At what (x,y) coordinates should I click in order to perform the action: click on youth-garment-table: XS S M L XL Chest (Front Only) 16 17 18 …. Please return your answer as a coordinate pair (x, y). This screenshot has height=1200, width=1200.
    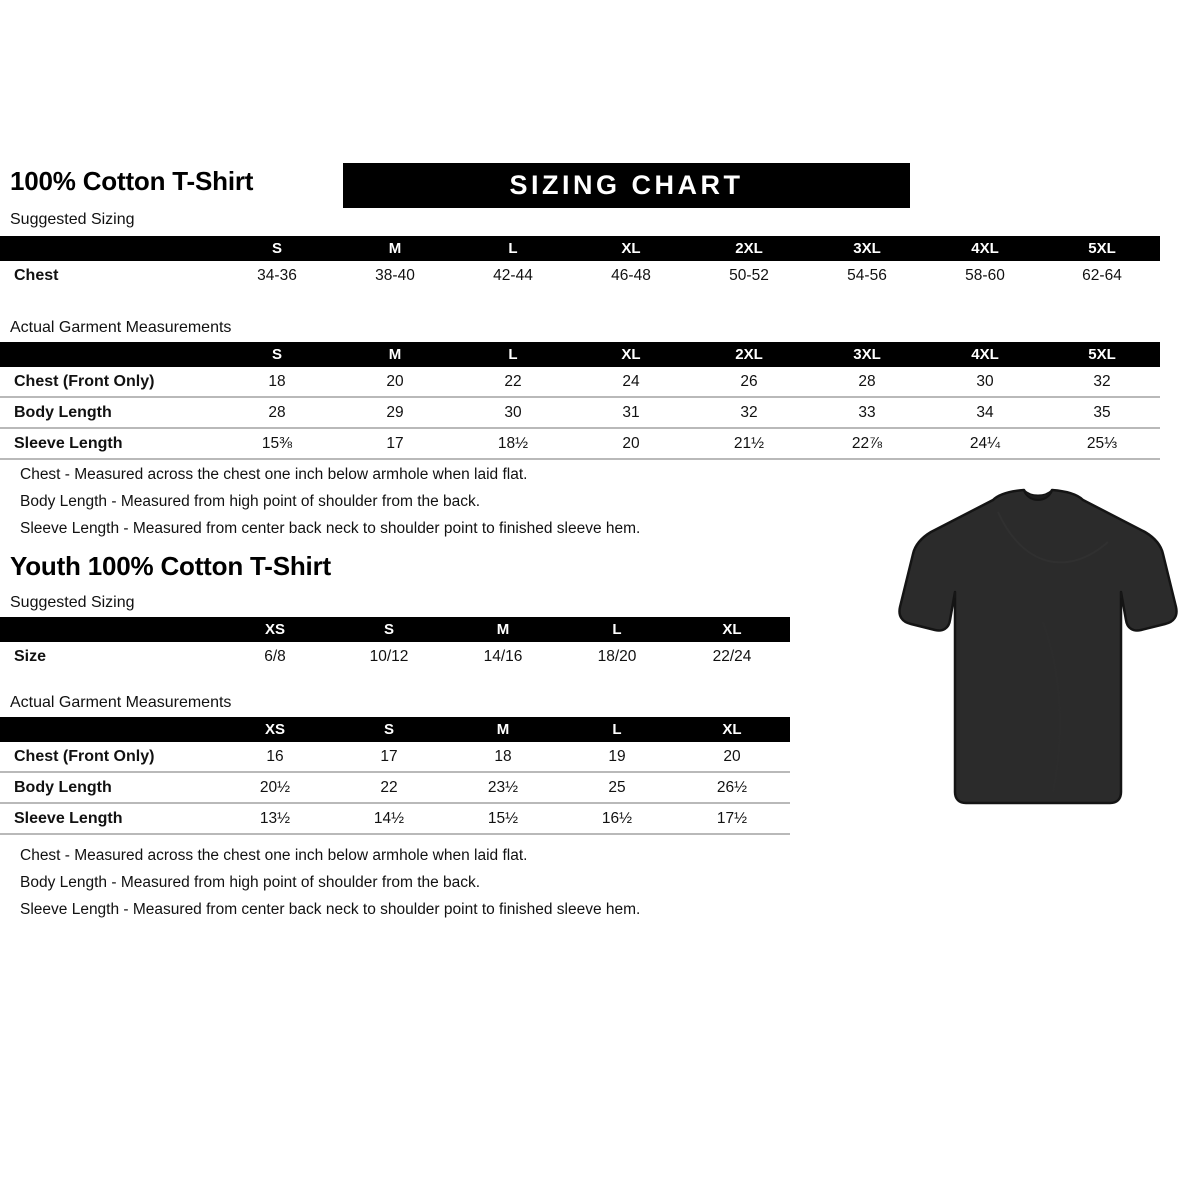
    Looking at the image, I should click on (395, 776).